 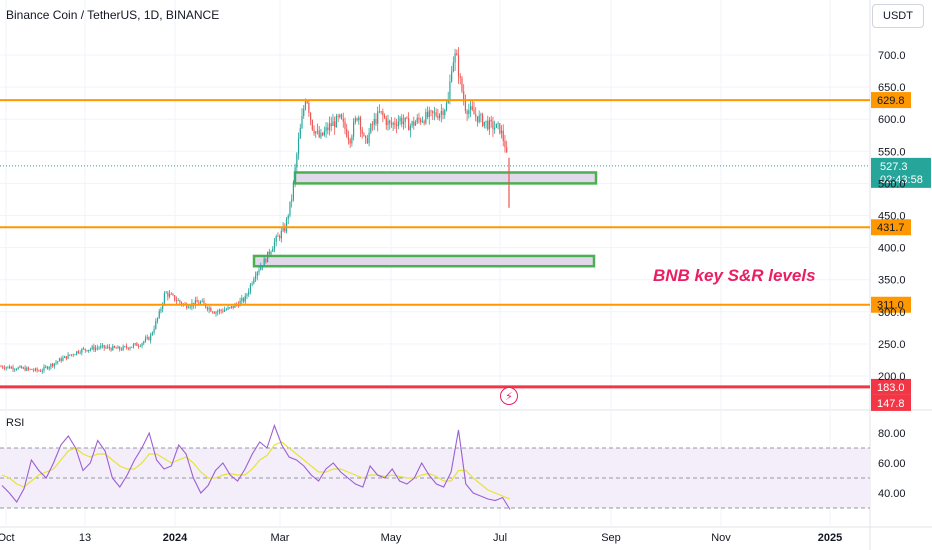 What do you see at coordinates (892, 345) in the screenshot?
I see `y-tick-label: 250.0` at bounding box center [892, 345].